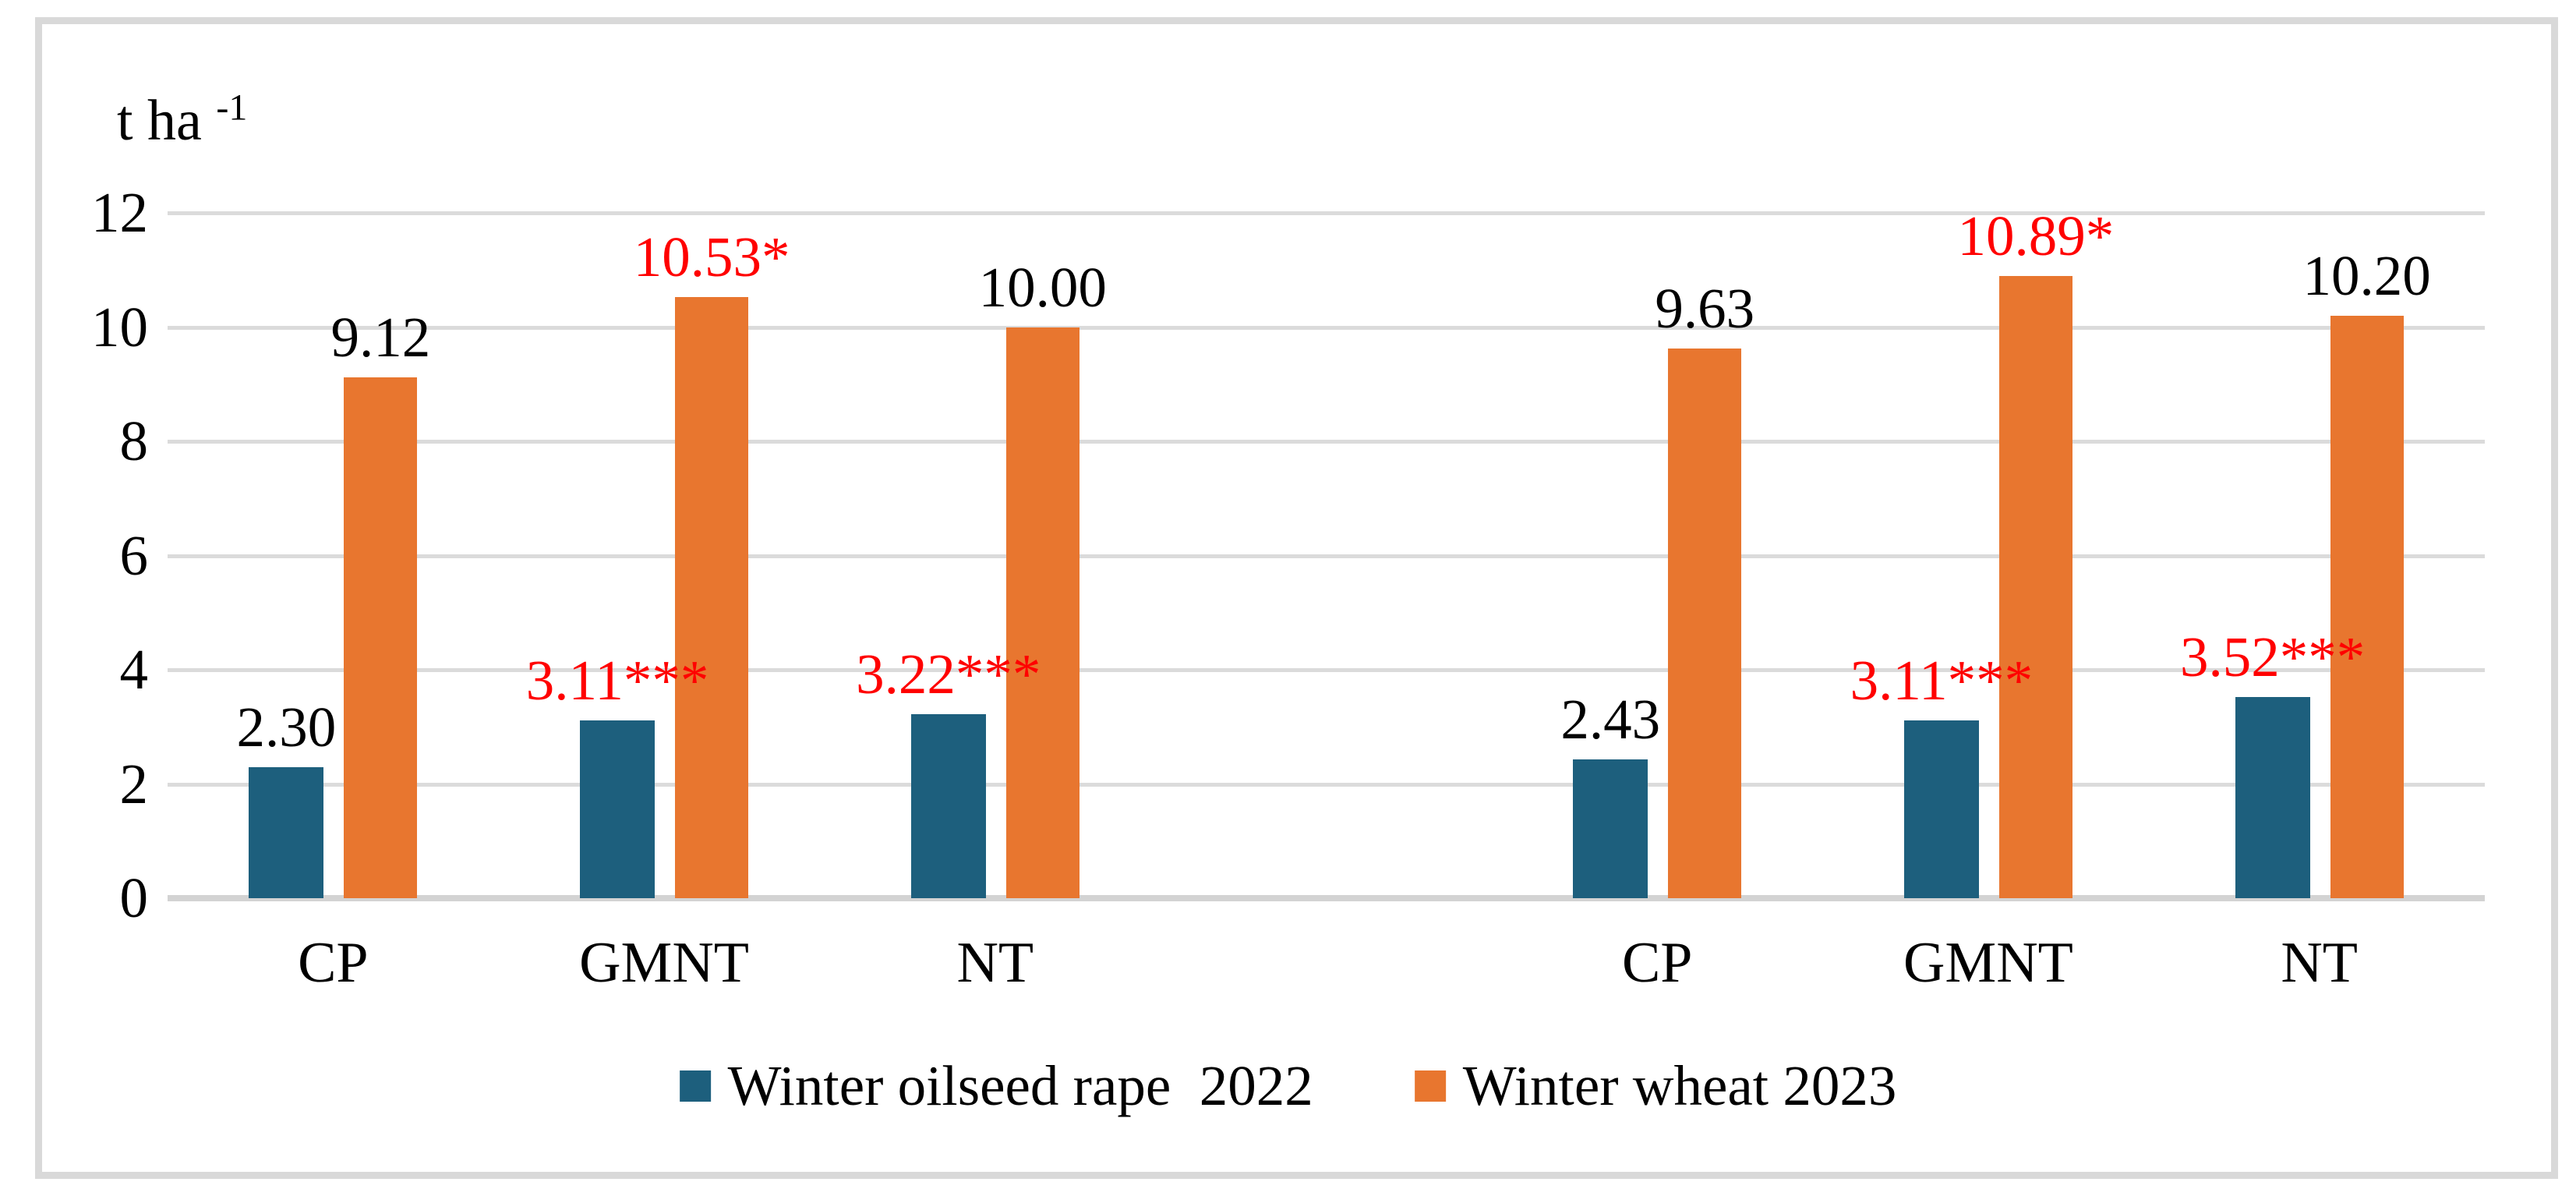 The width and height of the screenshot is (2576, 1189). Describe the element at coordinates (1705, 308) in the screenshot. I see `value-label-CP-1: 9.63` at that location.